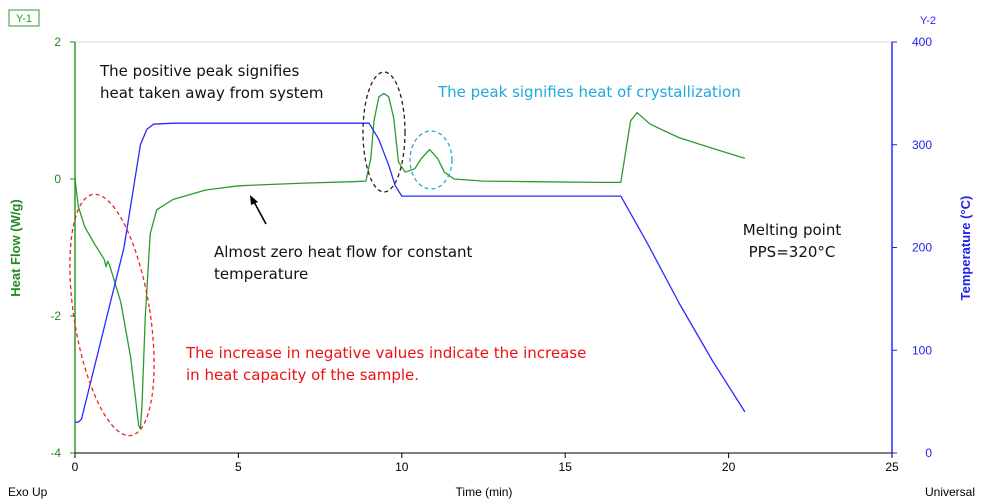 The image size is (981, 502). What do you see at coordinates (922, 350) in the screenshot?
I see `y2-tick-label: 100` at bounding box center [922, 350].